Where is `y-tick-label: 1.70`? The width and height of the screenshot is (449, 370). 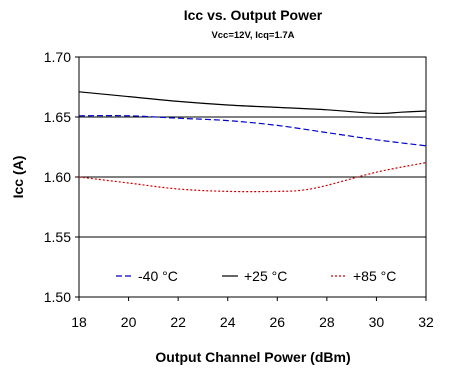 y-tick-label: 1.70 is located at coordinates (57, 57).